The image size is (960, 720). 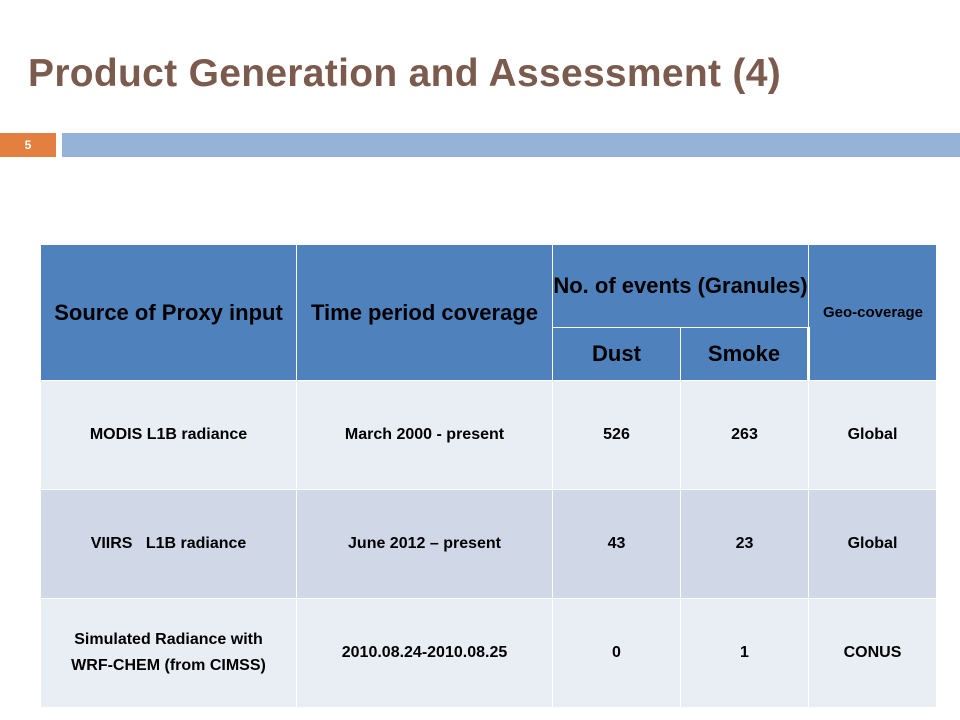 I want to click on header-events: No. of events (Granules), so click(x=680, y=286).